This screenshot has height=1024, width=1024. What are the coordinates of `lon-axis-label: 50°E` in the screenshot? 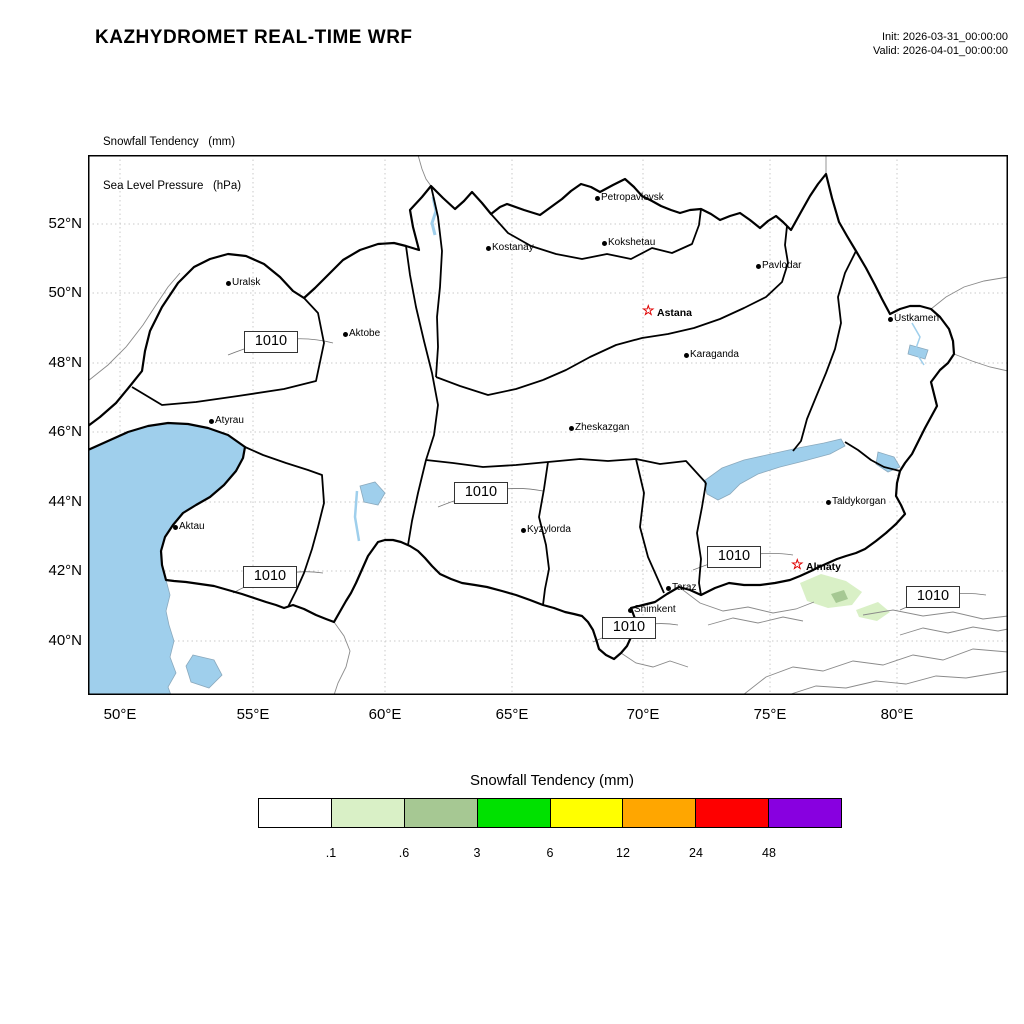 It's located at (120, 714).